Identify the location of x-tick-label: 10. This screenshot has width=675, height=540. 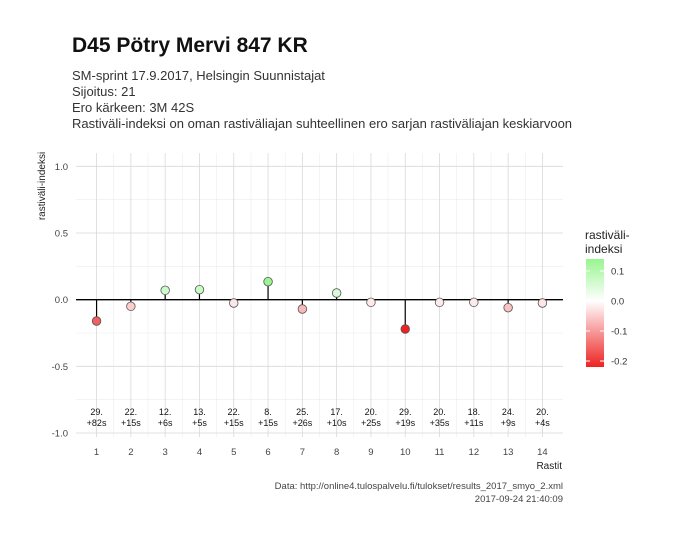
(405, 452).